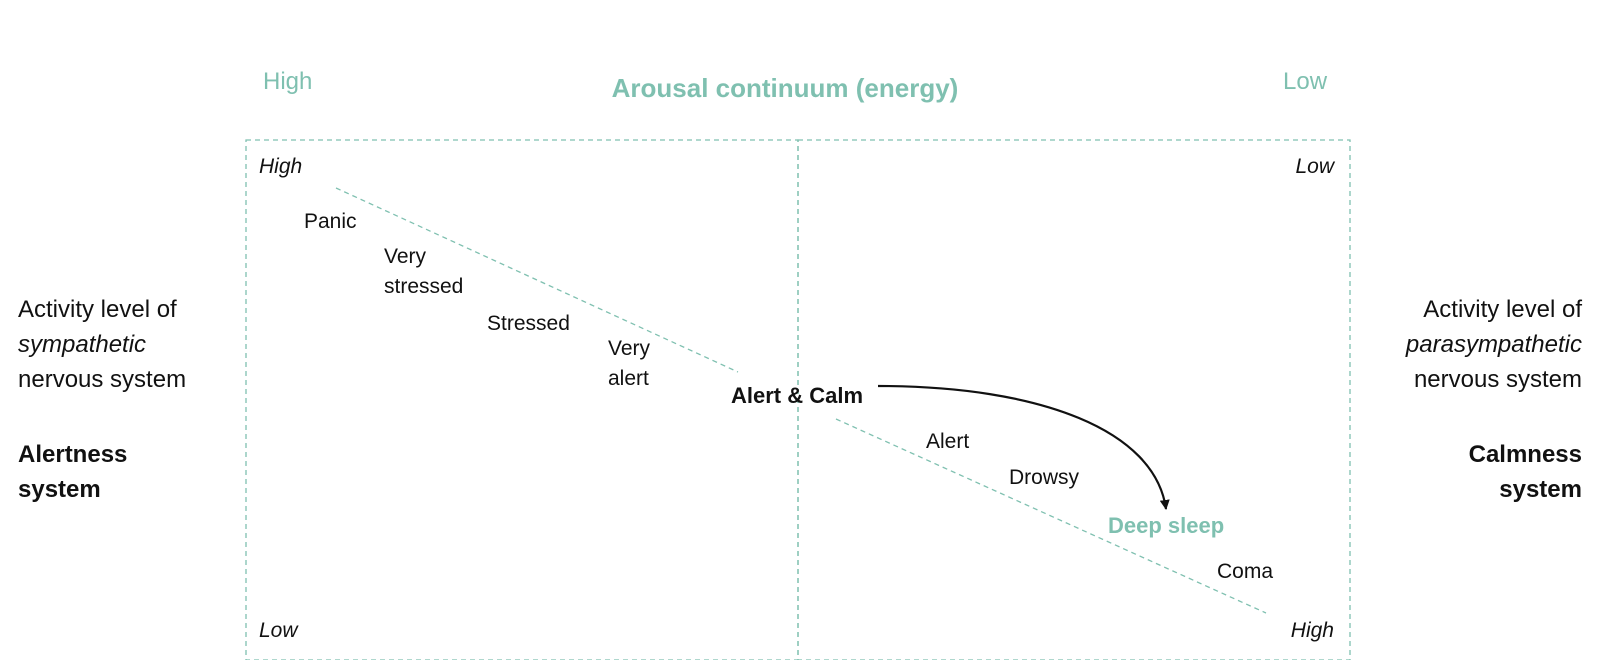 This screenshot has height=660, width=1600. What do you see at coordinates (1023, 447) in the screenshot?
I see `calm-to-deep-sleep-arrow` at bounding box center [1023, 447].